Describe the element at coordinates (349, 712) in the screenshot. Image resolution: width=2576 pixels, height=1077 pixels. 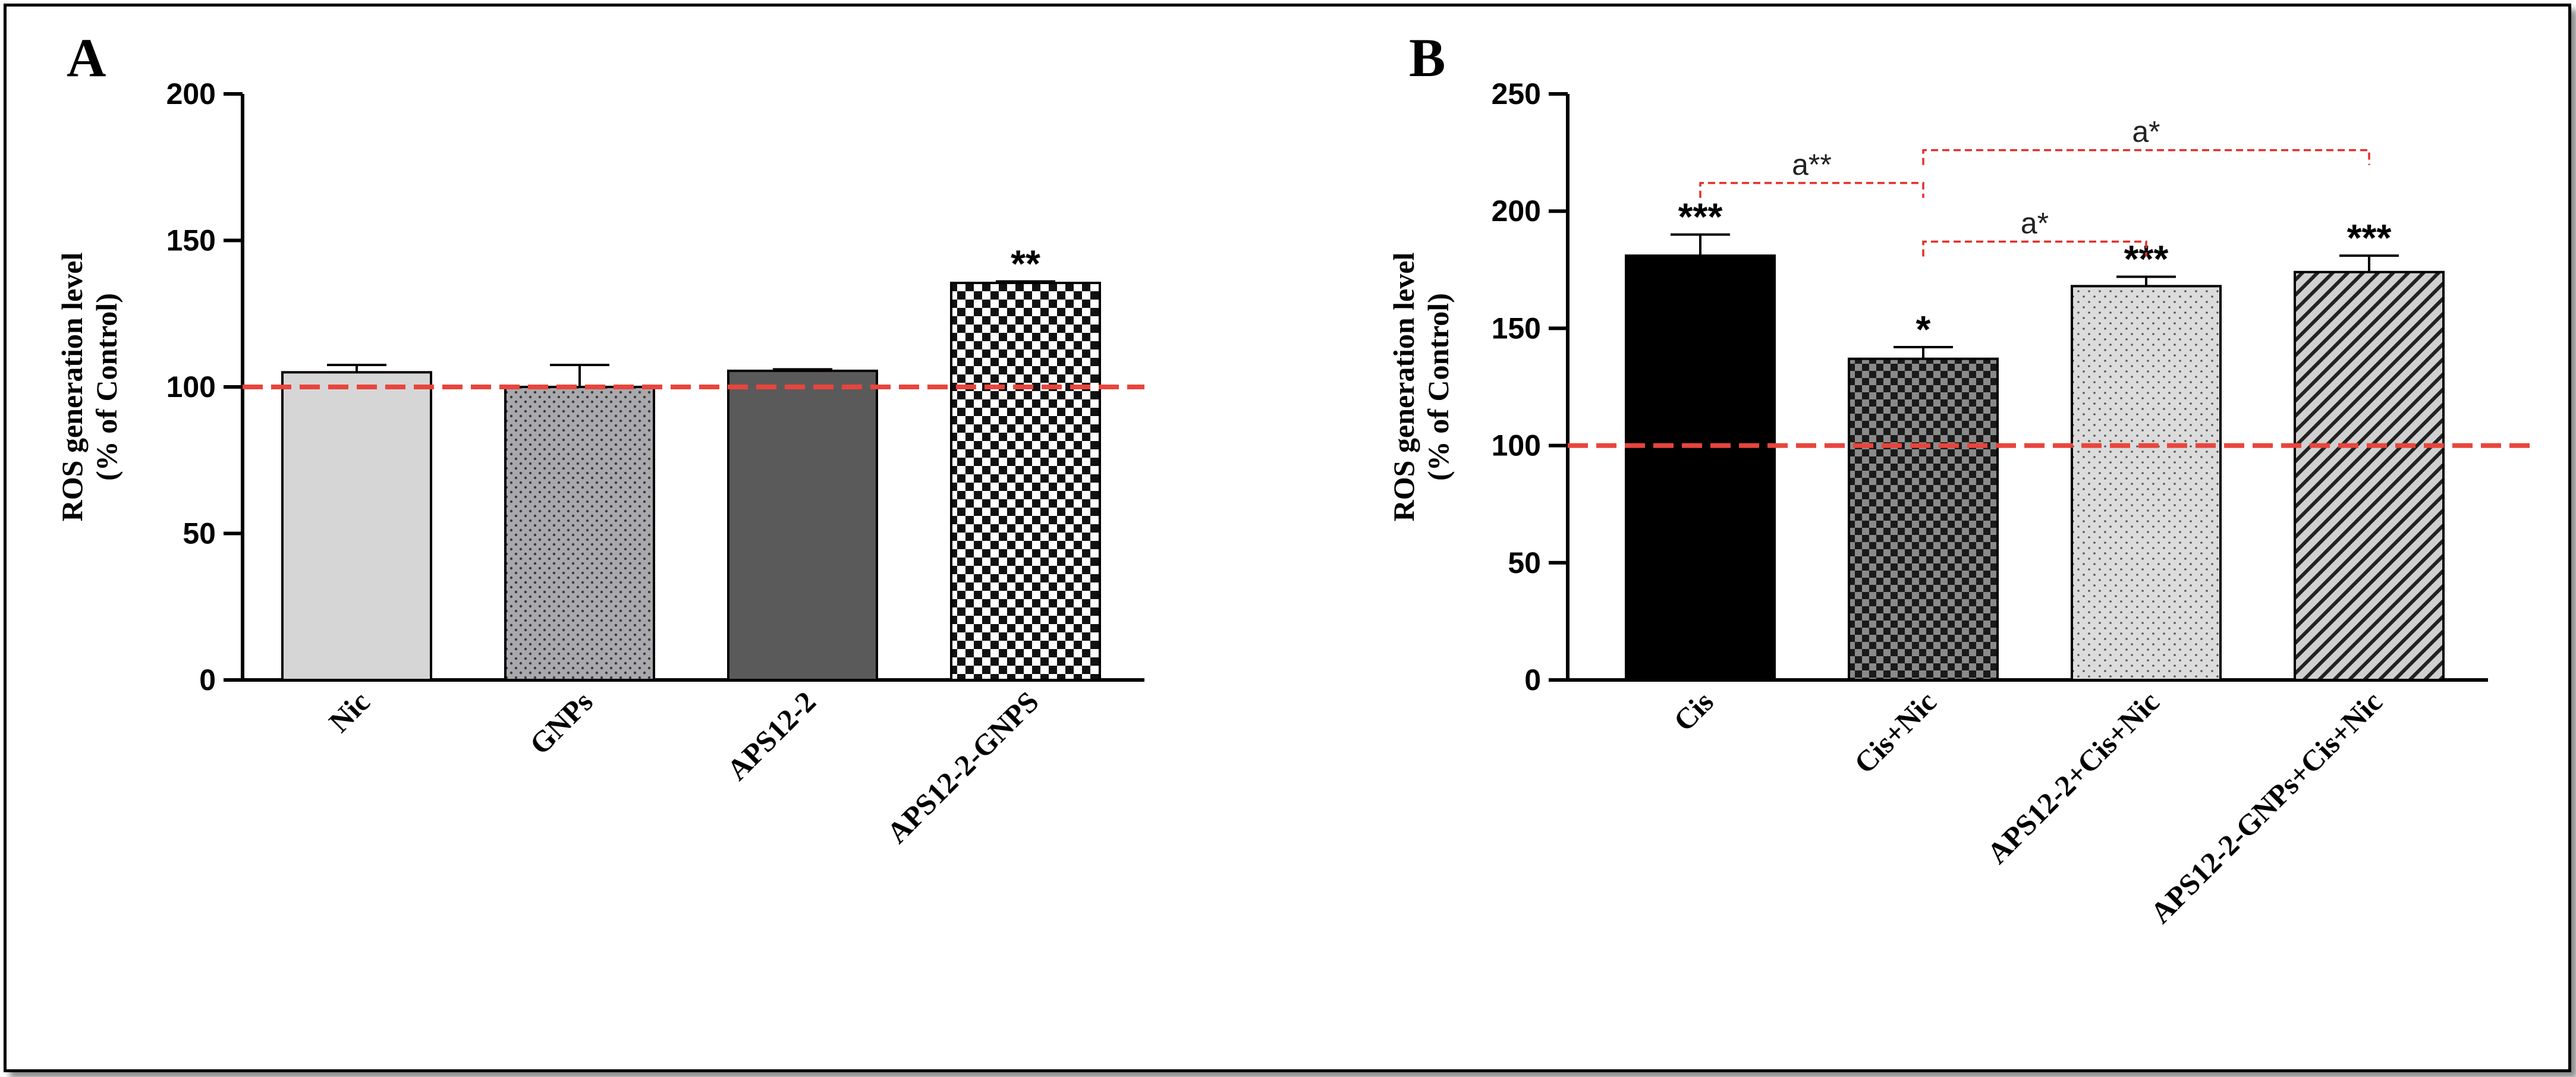
I see `x-tick-label: Nic` at that location.